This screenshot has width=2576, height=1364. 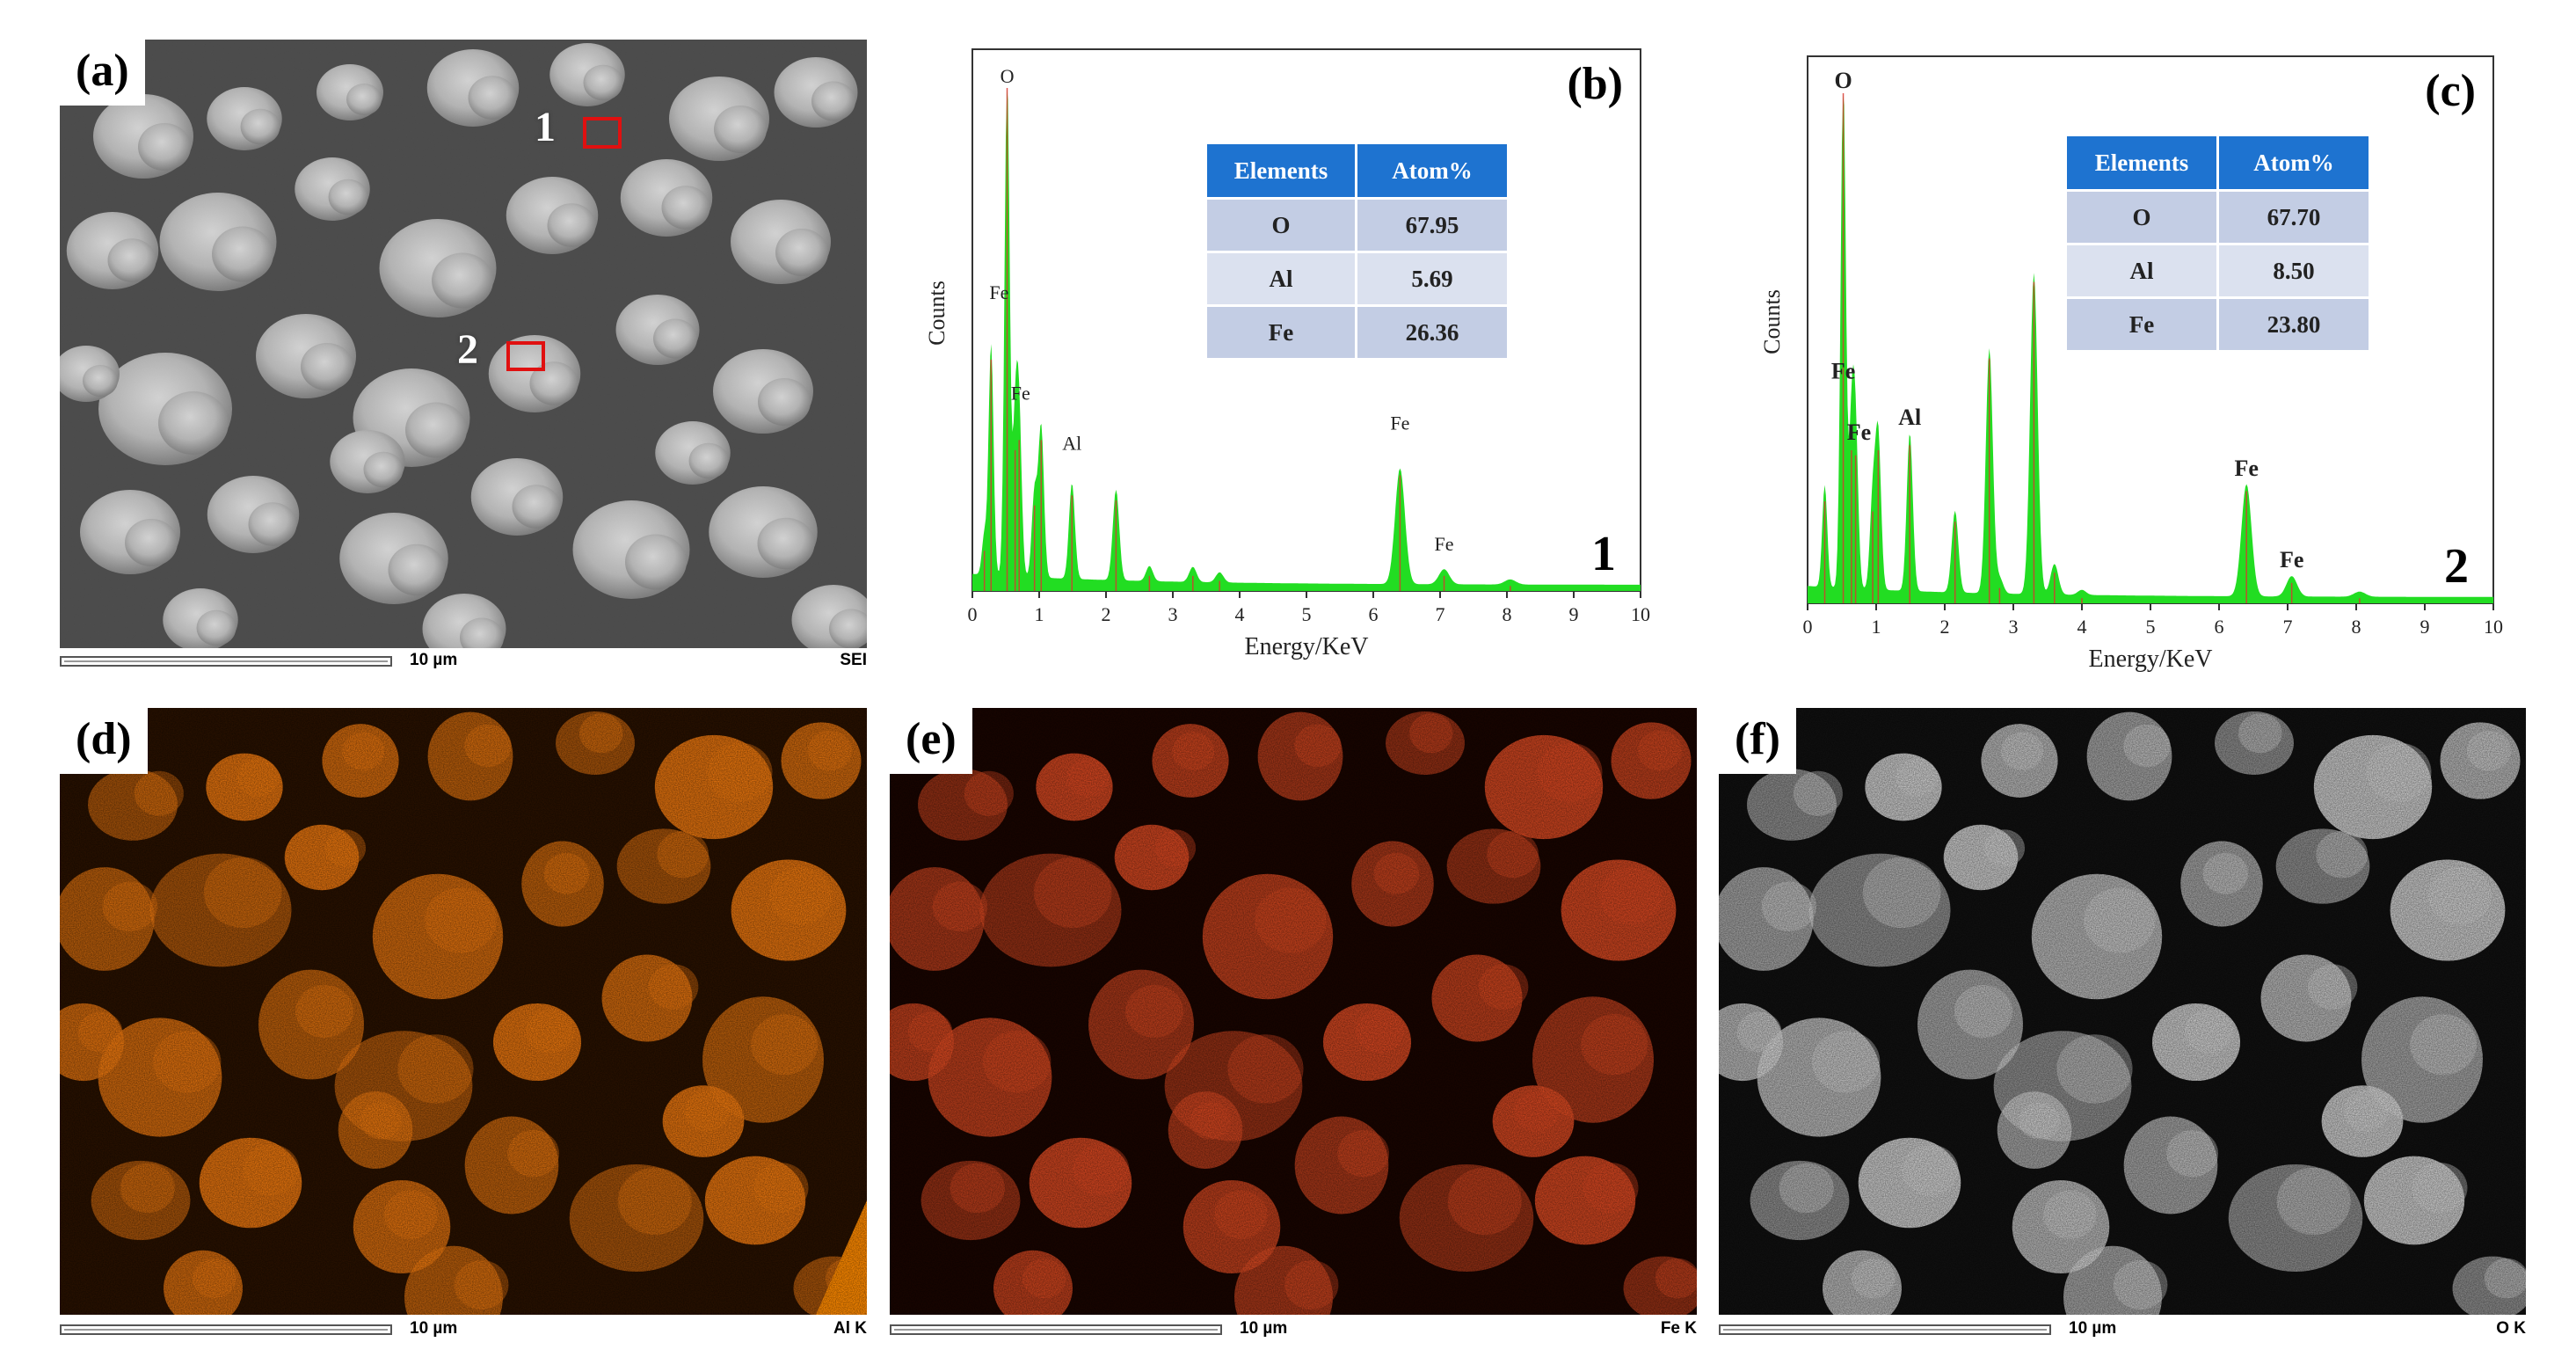 I want to click on table-cell: 67.70, so click(x=2294, y=218).